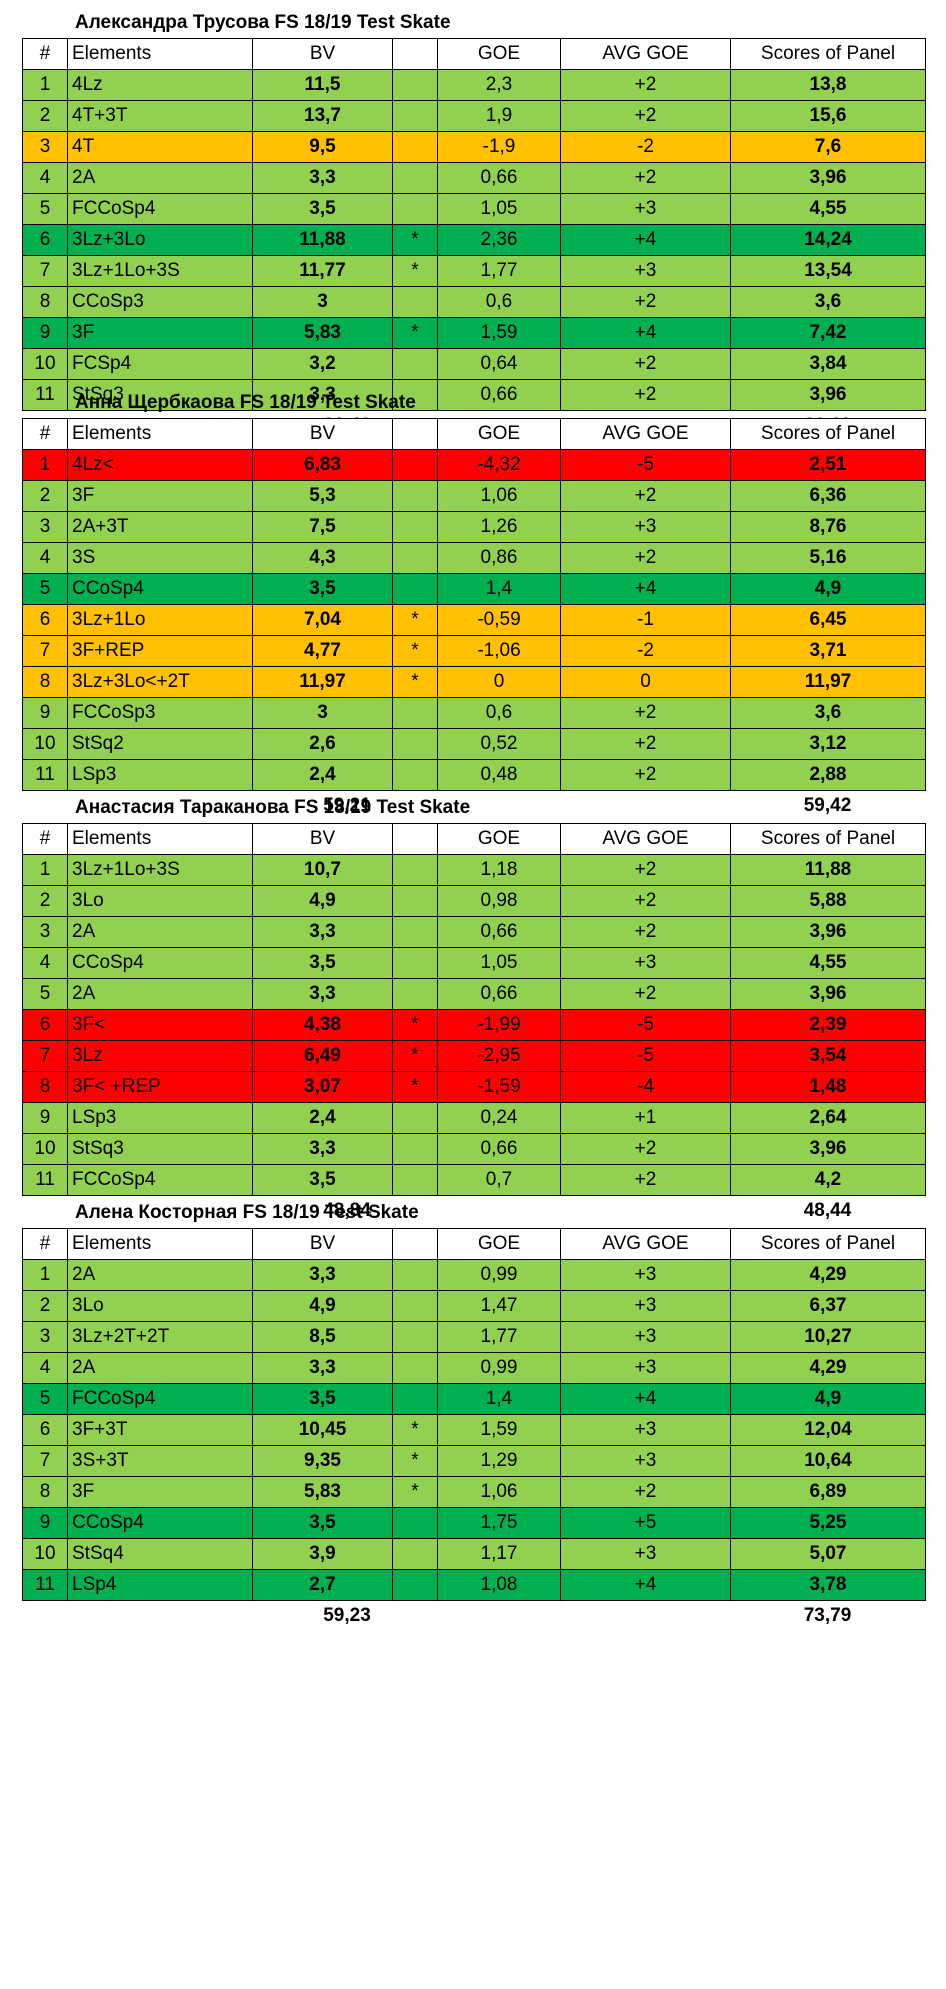  What do you see at coordinates (160, 682) in the screenshot?
I see `element-code: 3Lz+3Lo<+2T` at bounding box center [160, 682].